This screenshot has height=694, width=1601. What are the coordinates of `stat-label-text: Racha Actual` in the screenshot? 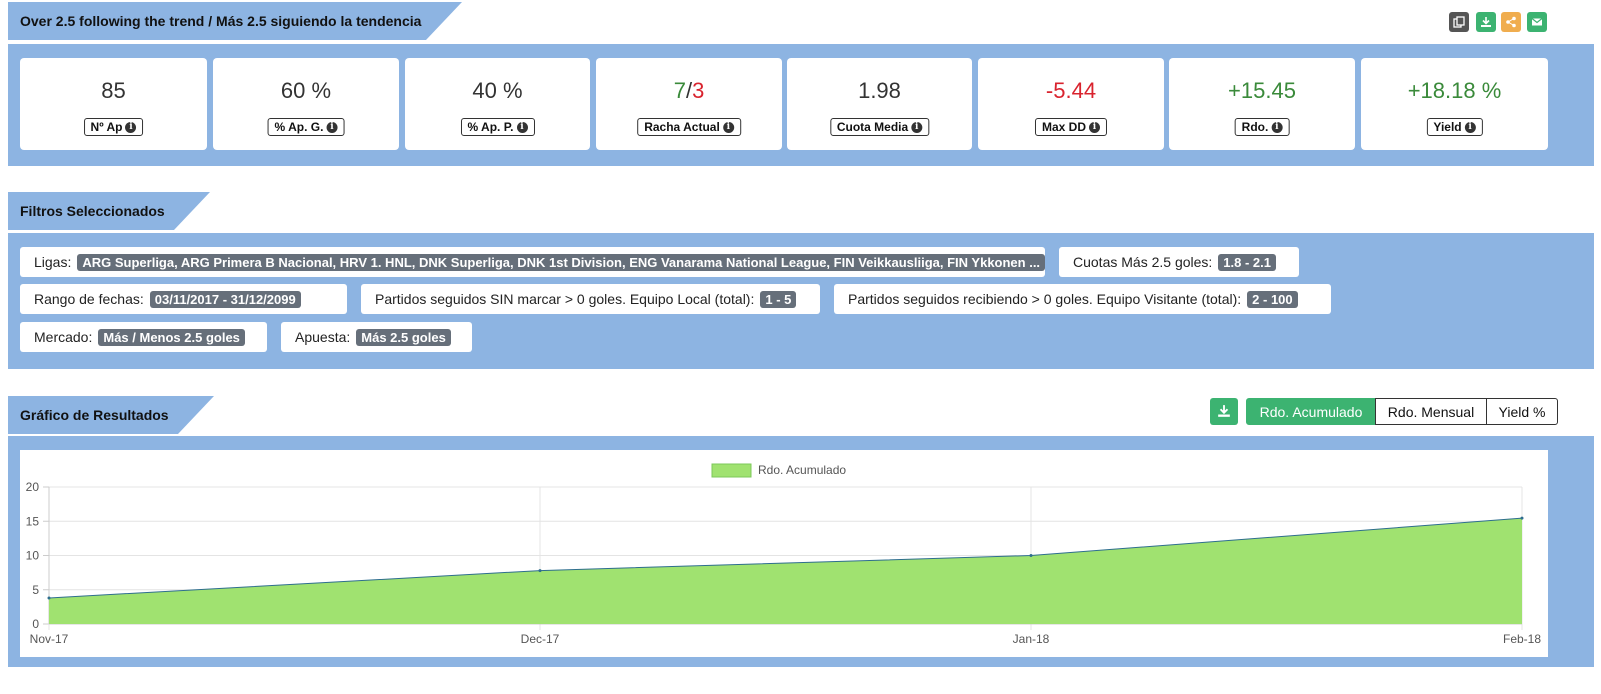 It's located at (682, 127).